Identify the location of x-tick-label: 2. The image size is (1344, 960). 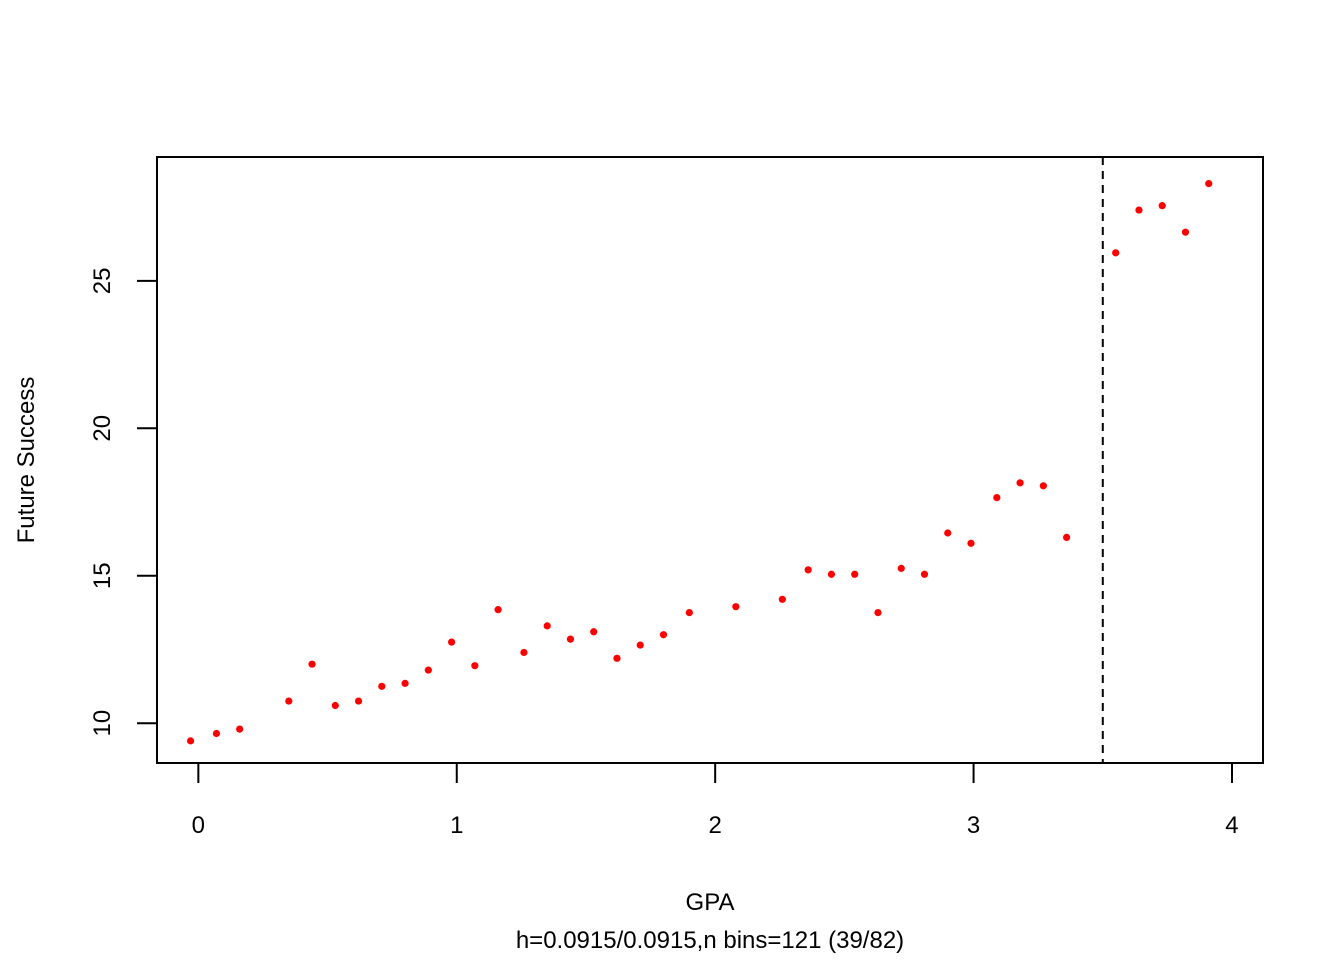
(714, 825).